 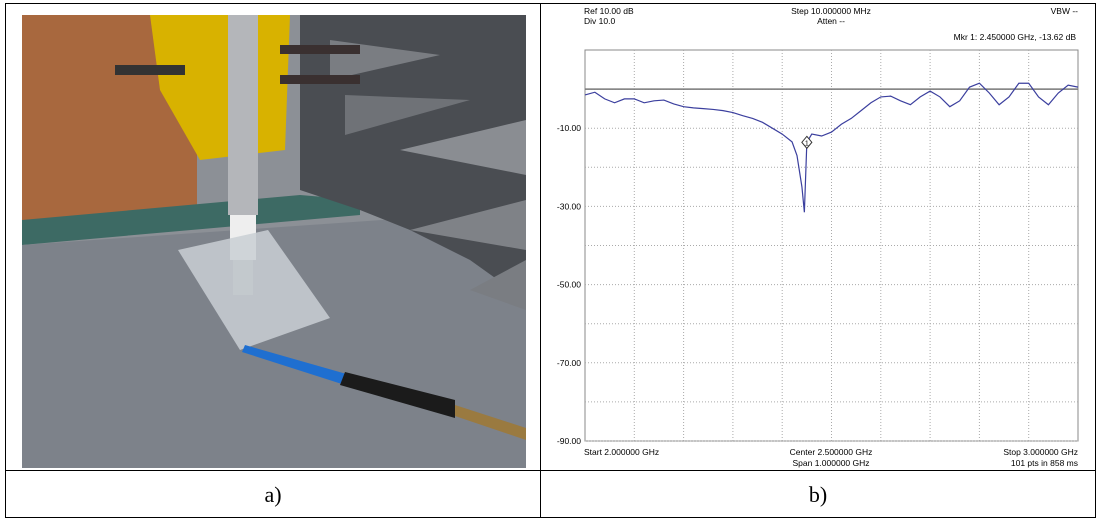 I want to click on step: Step 10.000000 MHz, so click(x=831, y=11).